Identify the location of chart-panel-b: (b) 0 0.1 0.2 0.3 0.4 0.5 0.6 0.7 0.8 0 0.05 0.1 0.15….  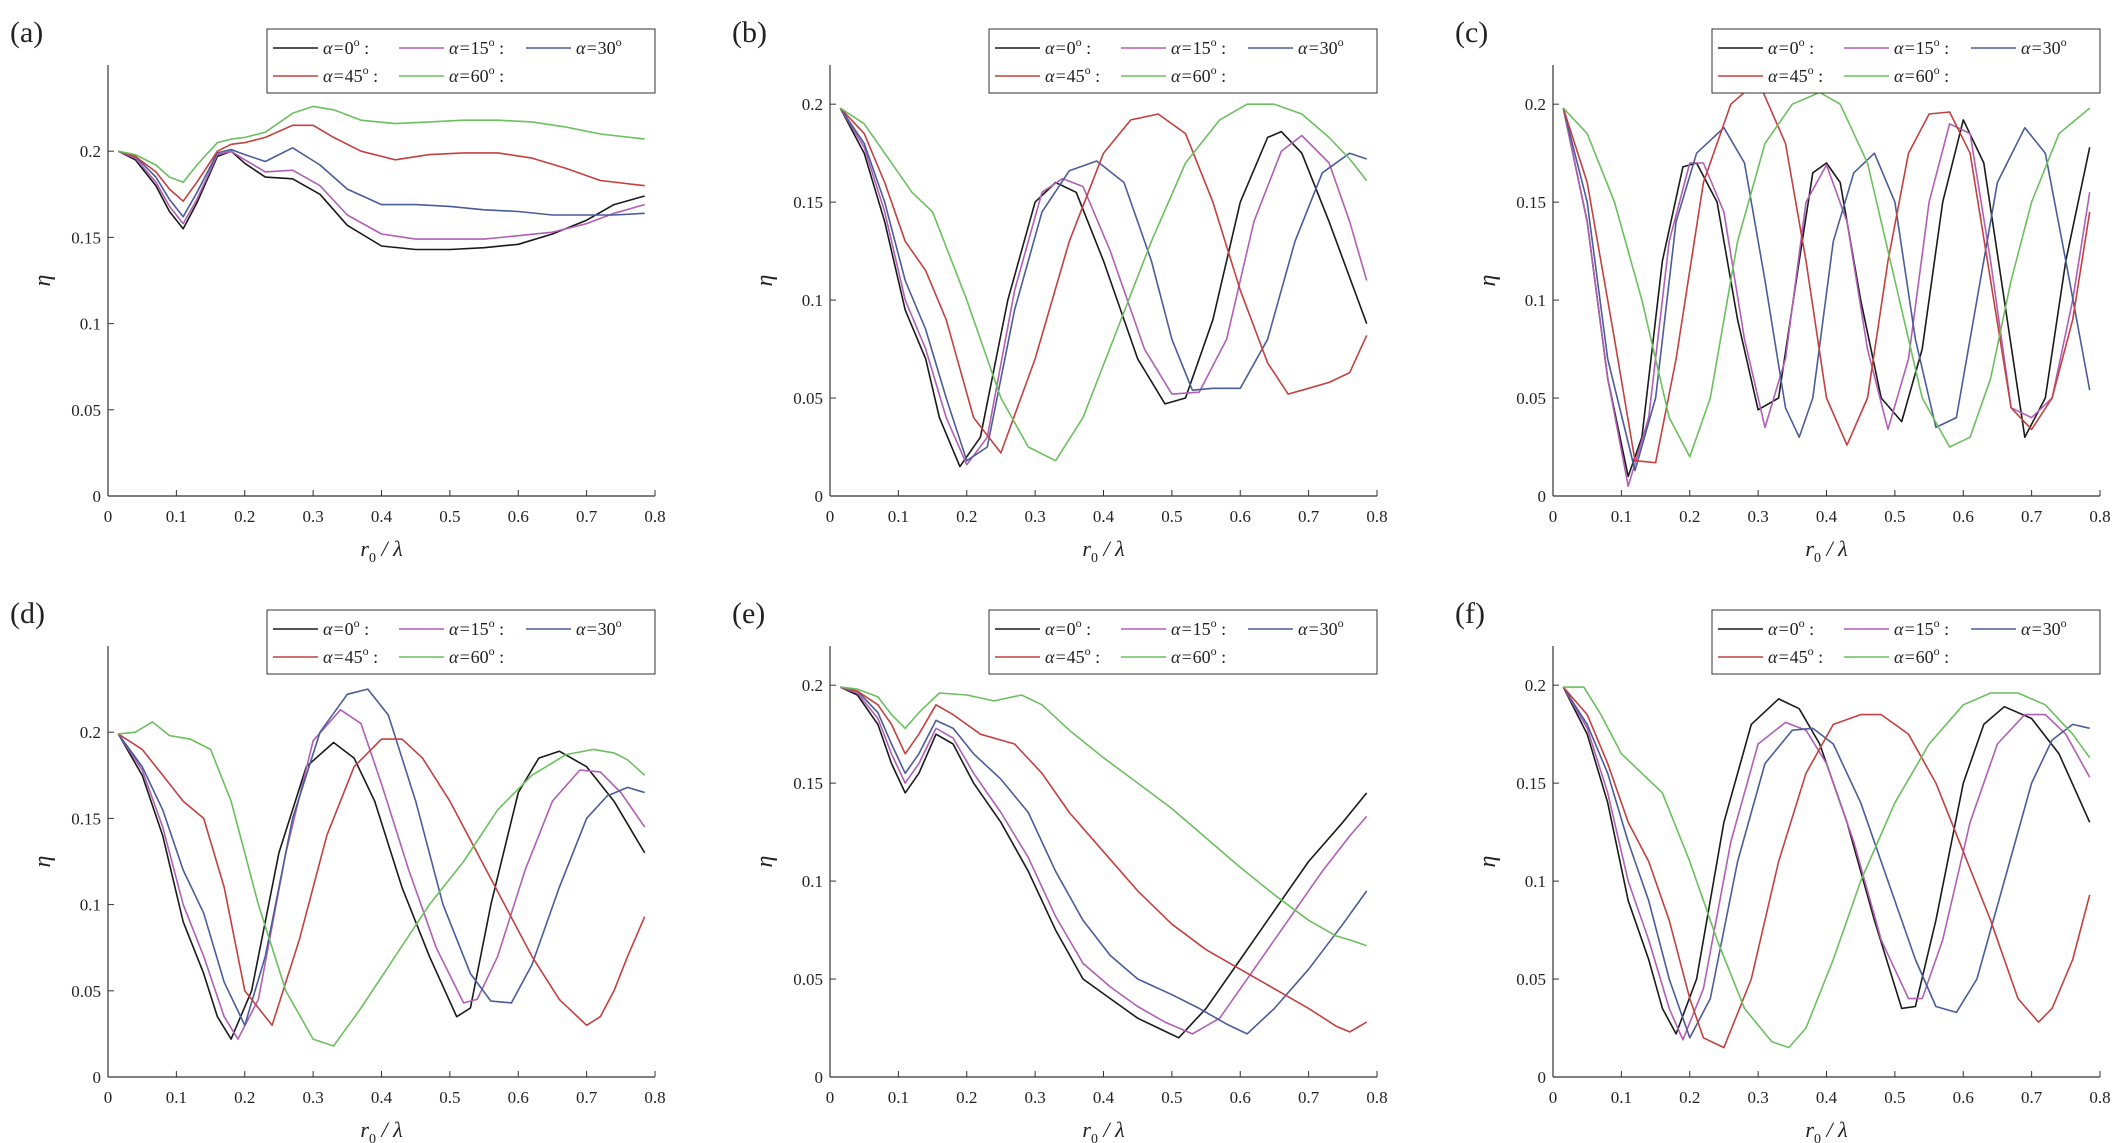
(1060, 291).